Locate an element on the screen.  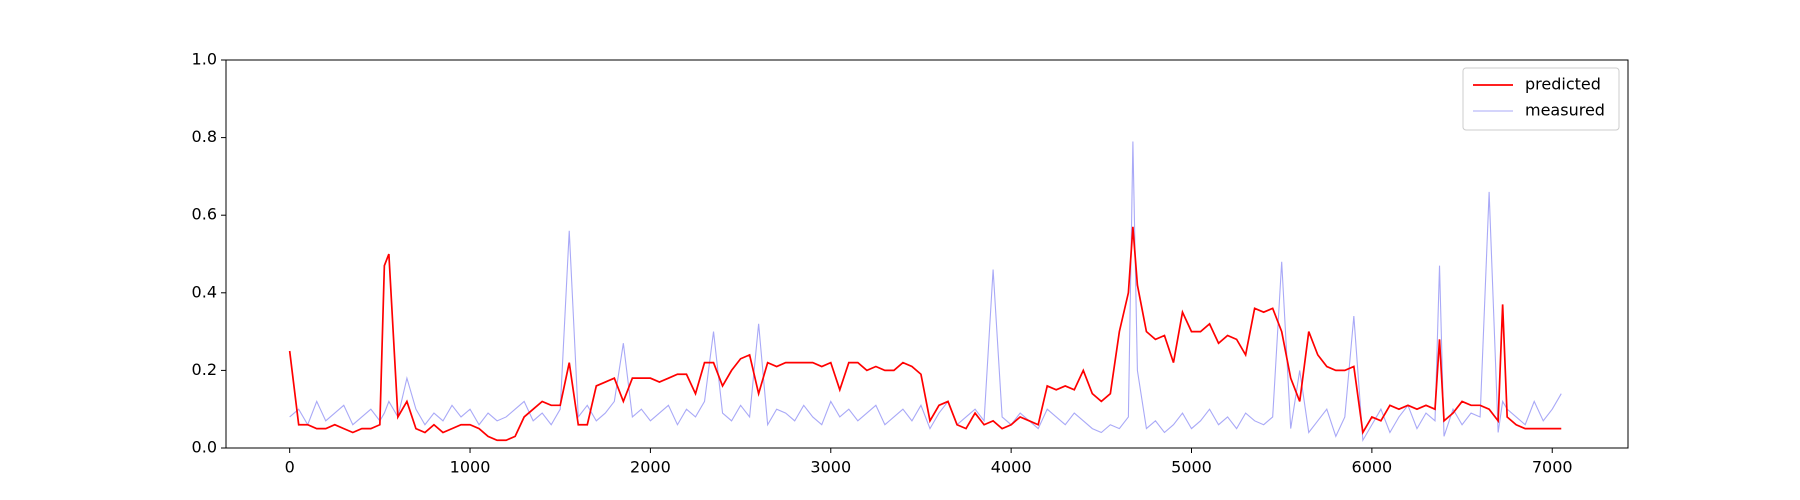
x-tick-label: 3000 is located at coordinates (830, 467).